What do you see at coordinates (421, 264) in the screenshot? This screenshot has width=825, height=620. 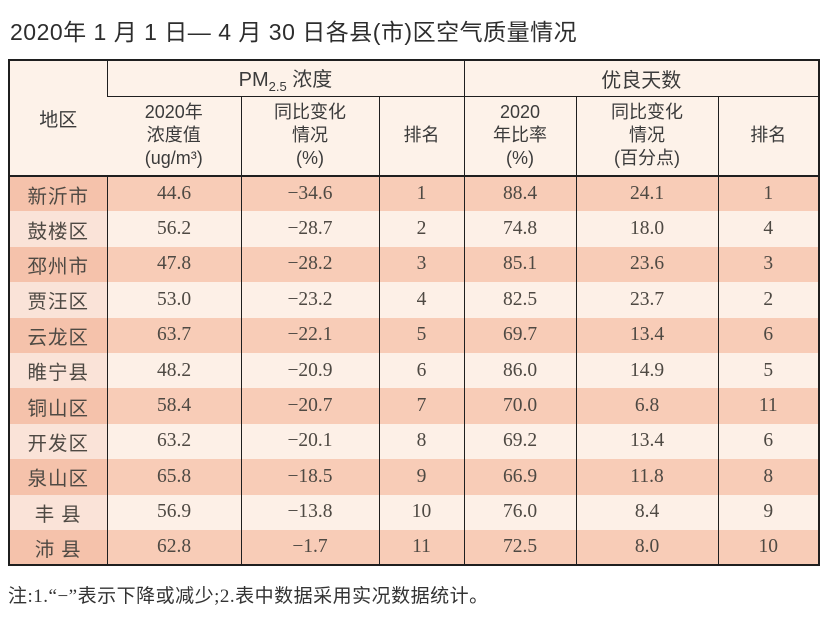 I see `pm-rank-cell: 3` at bounding box center [421, 264].